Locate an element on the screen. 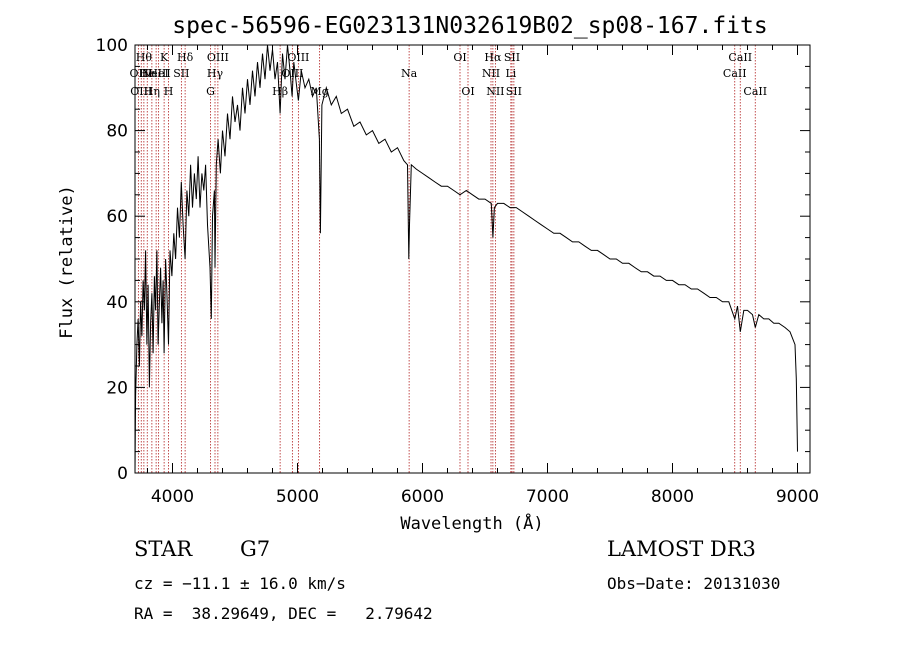 Image resolution: width=900 pixels, height=649 pixels. line-label-12: Hγ is located at coordinates (215, 73).